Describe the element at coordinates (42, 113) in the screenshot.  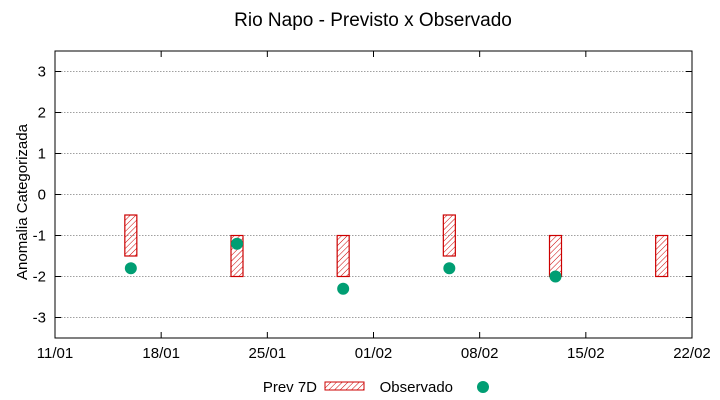
I see `y-tick-label: 2` at that location.